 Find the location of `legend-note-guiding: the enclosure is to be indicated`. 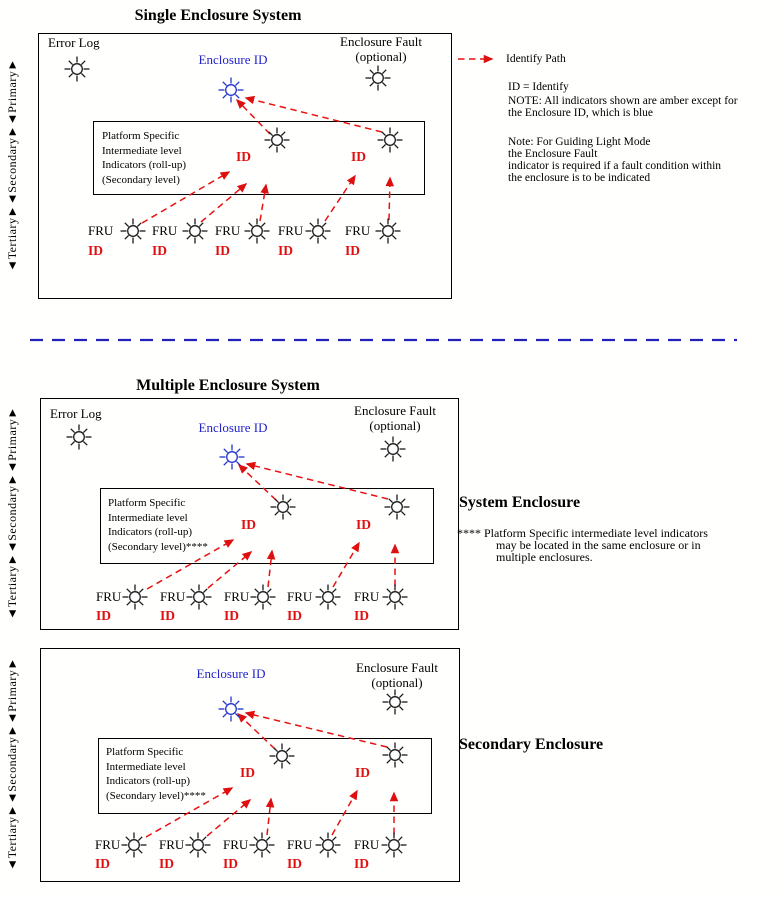

legend-note-guiding: the enclosure is to be indicated is located at coordinates (579, 178).